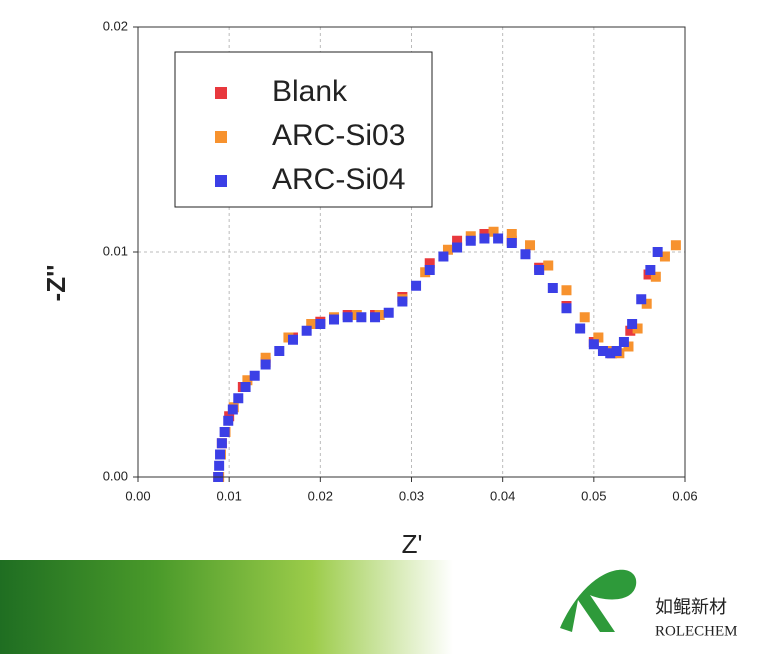 Image resolution: width=781 pixels, height=654 pixels. Describe the element at coordinates (598, 600) in the screenshot. I see `logo` at that location.